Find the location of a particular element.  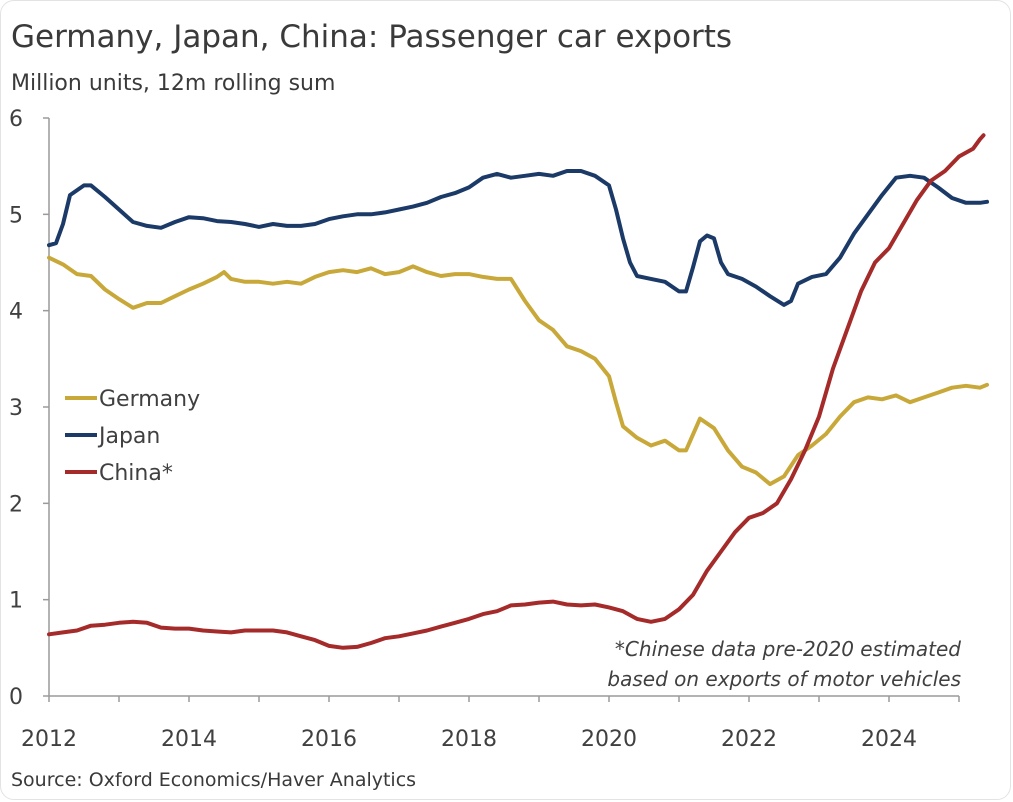

legend: Germany Japan China* is located at coordinates (132, 436).